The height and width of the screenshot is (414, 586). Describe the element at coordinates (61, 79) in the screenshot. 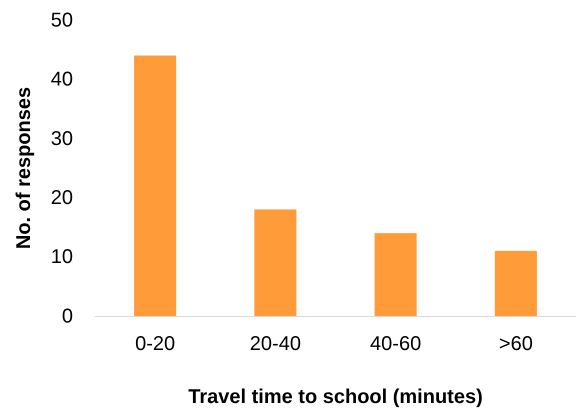

I see `y-tick-label: 40` at that location.